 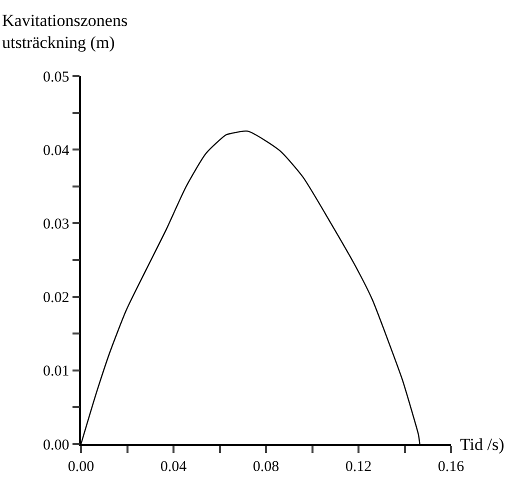 What do you see at coordinates (358, 466) in the screenshot?
I see `x-tick-label: 0.12` at bounding box center [358, 466].